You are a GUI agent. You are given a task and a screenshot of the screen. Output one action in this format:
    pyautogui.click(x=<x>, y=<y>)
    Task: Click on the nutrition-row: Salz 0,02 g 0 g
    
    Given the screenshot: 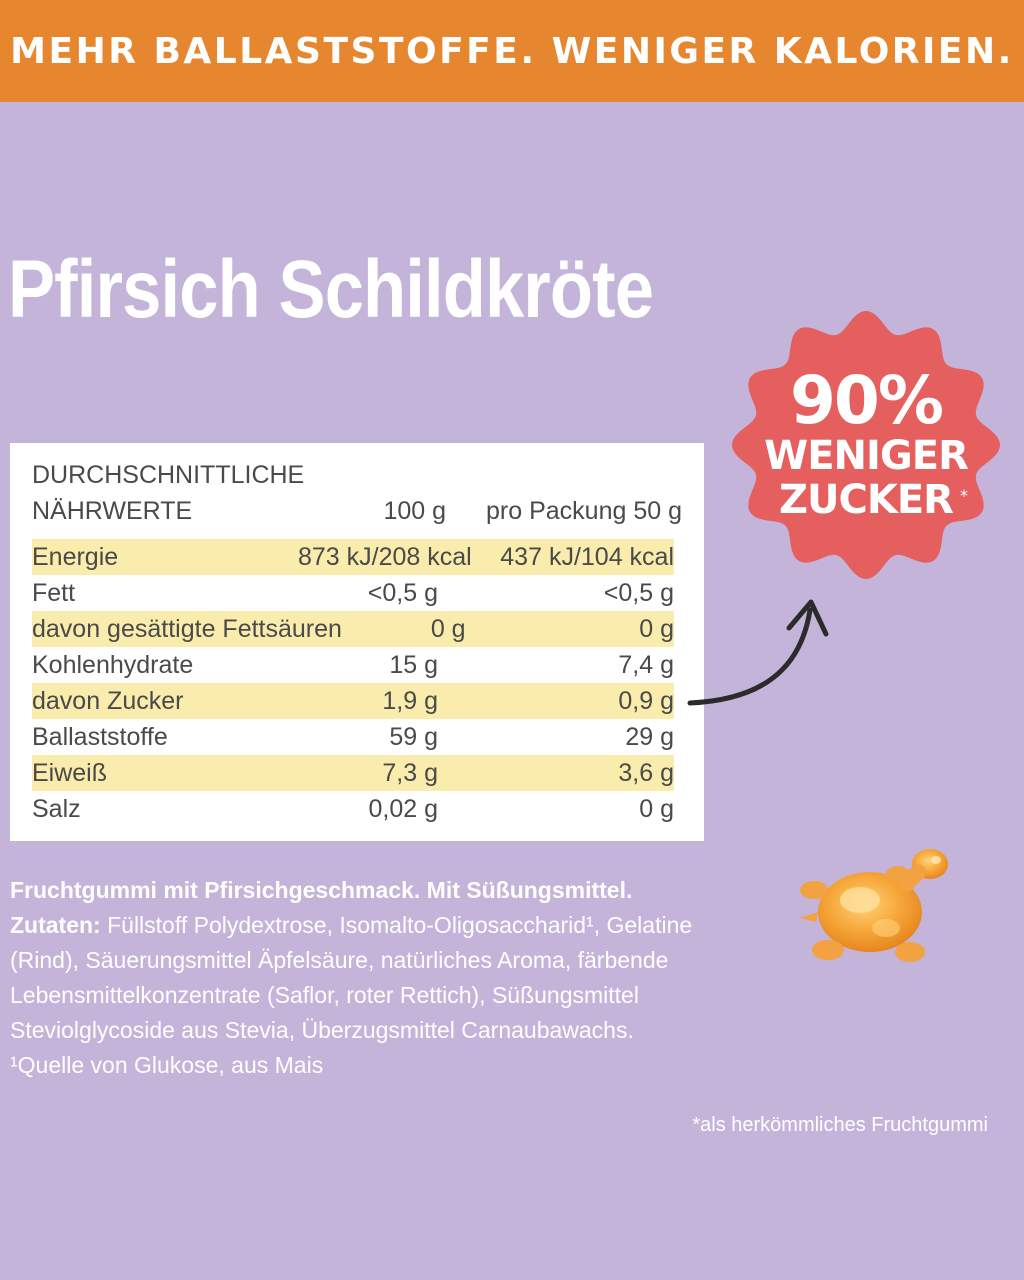 What is the action you would take?
    pyautogui.click(x=353, y=809)
    